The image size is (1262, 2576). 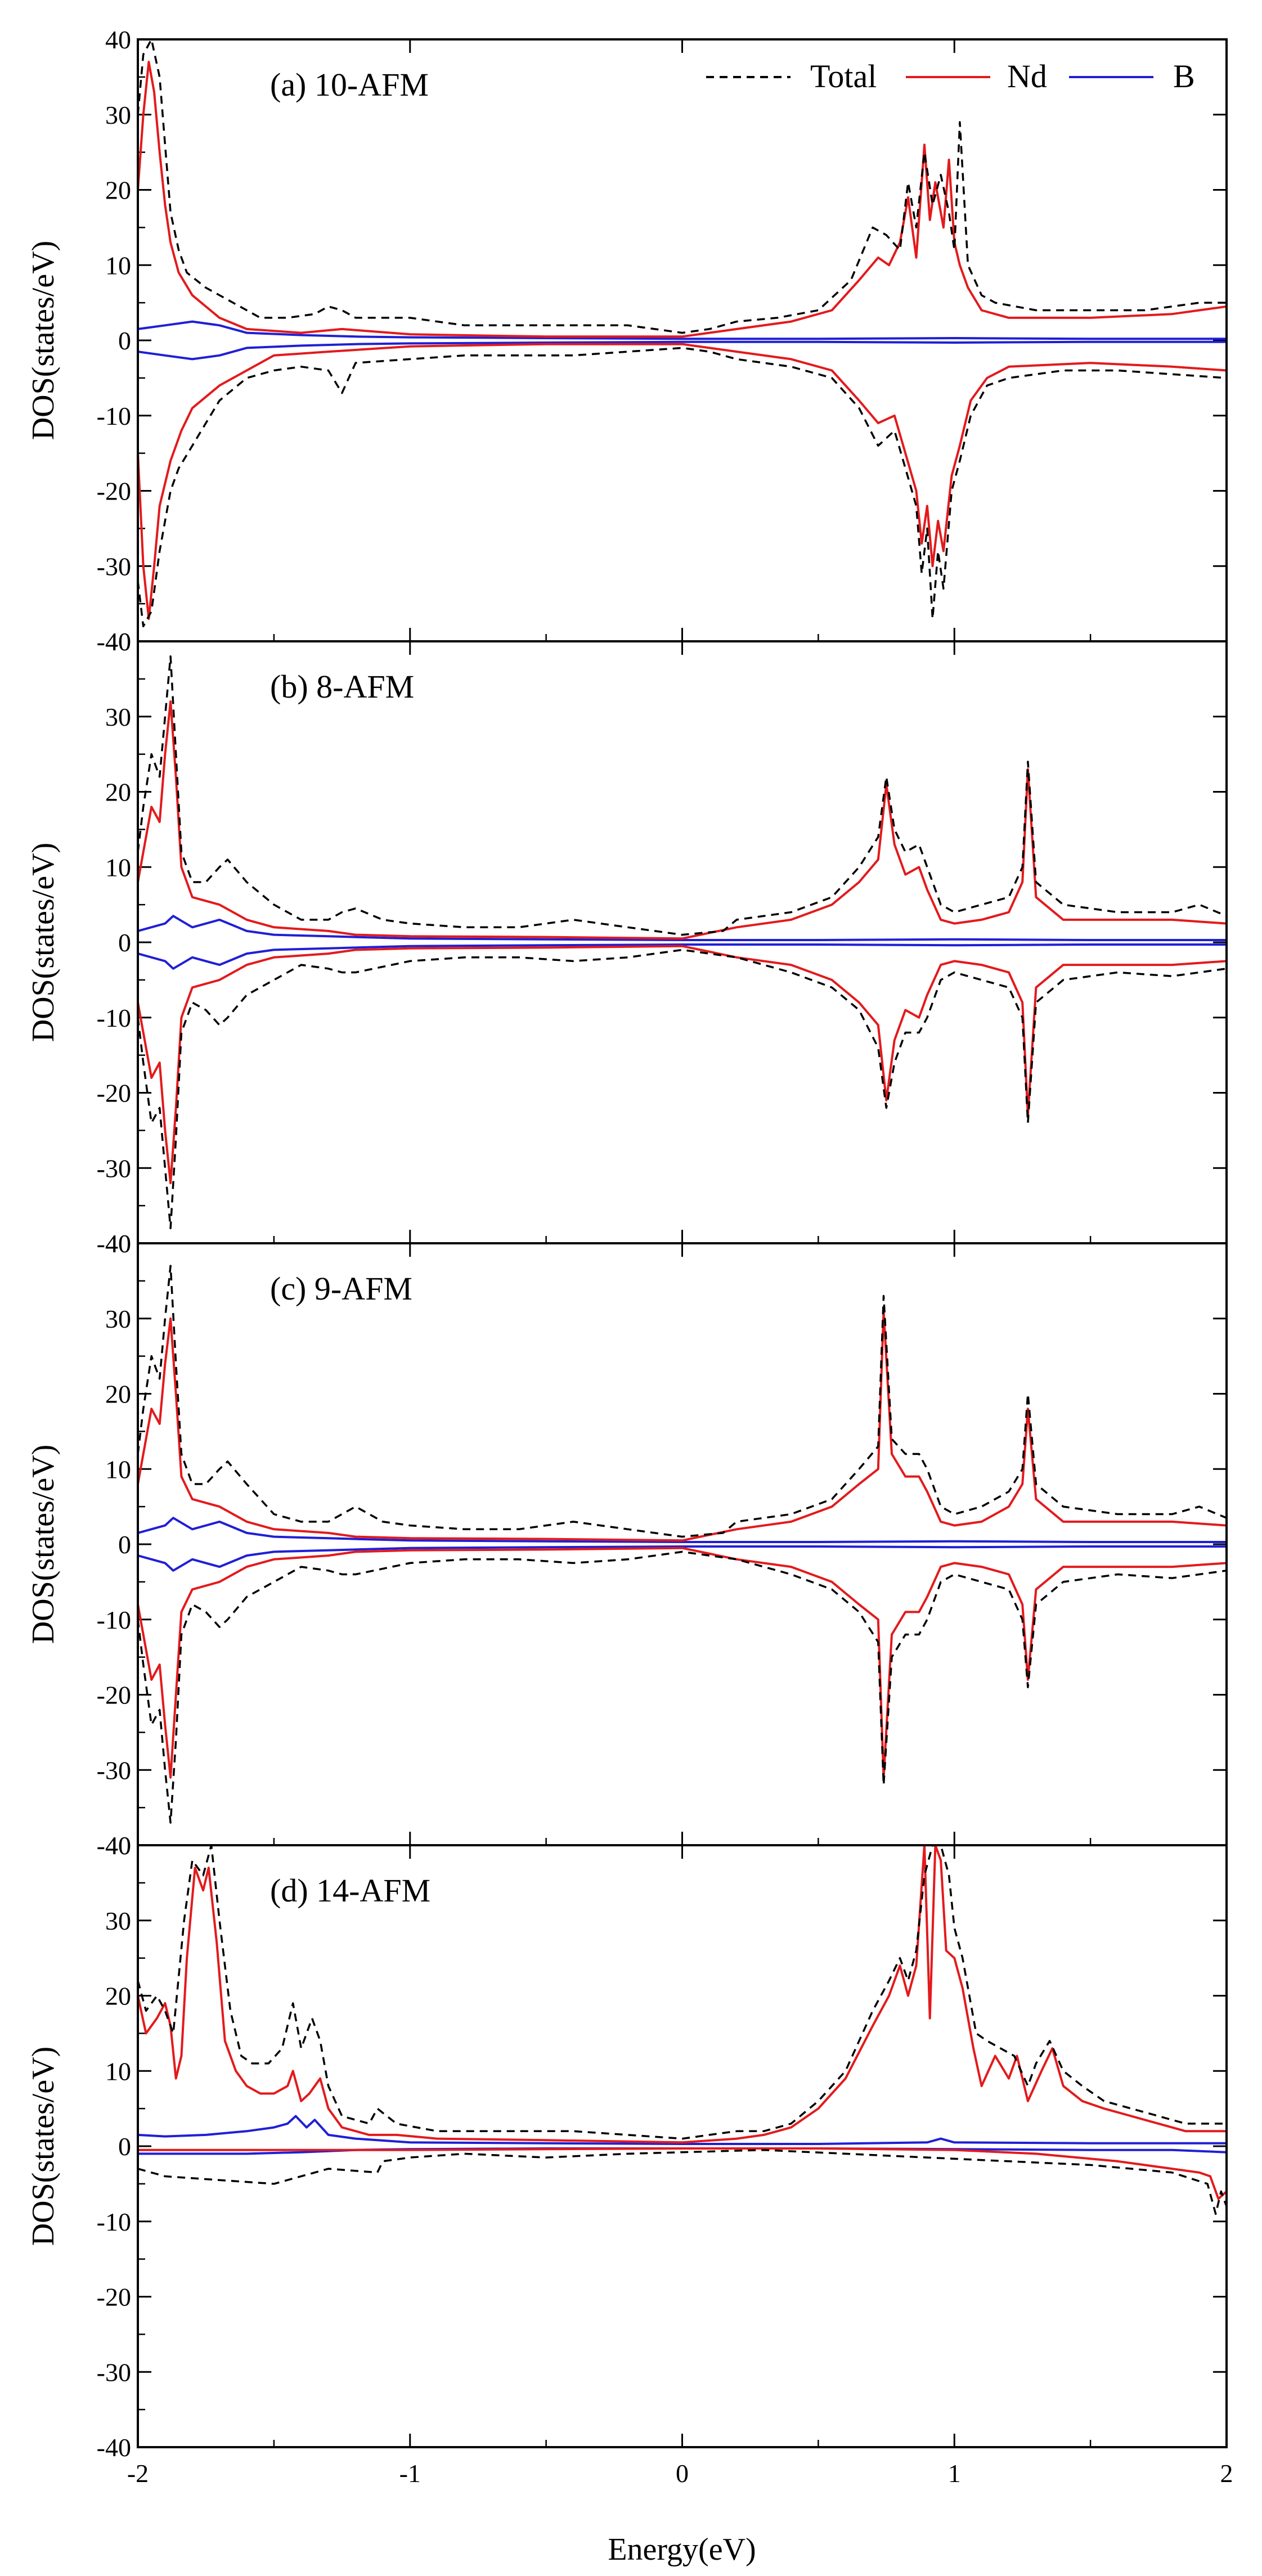 I want to click on legend-label-nd: Nd, so click(x=1027, y=76).